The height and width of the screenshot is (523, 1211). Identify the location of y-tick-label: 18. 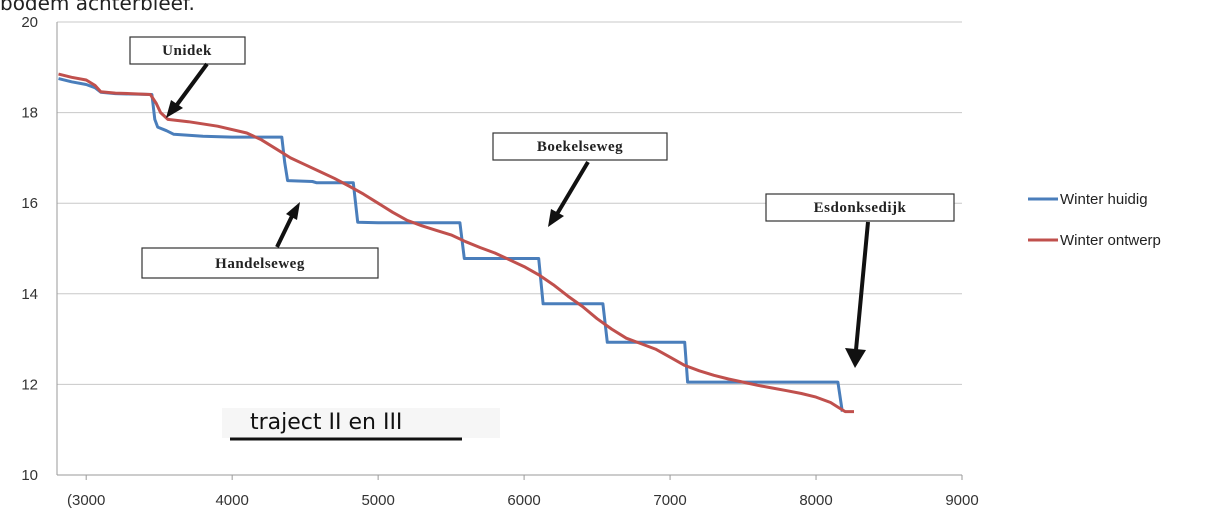
(29, 113).